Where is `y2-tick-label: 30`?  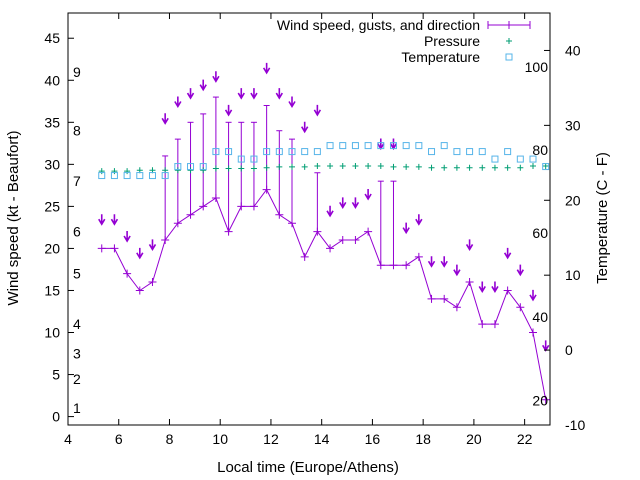 y2-tick-label: 30 is located at coordinates (573, 125).